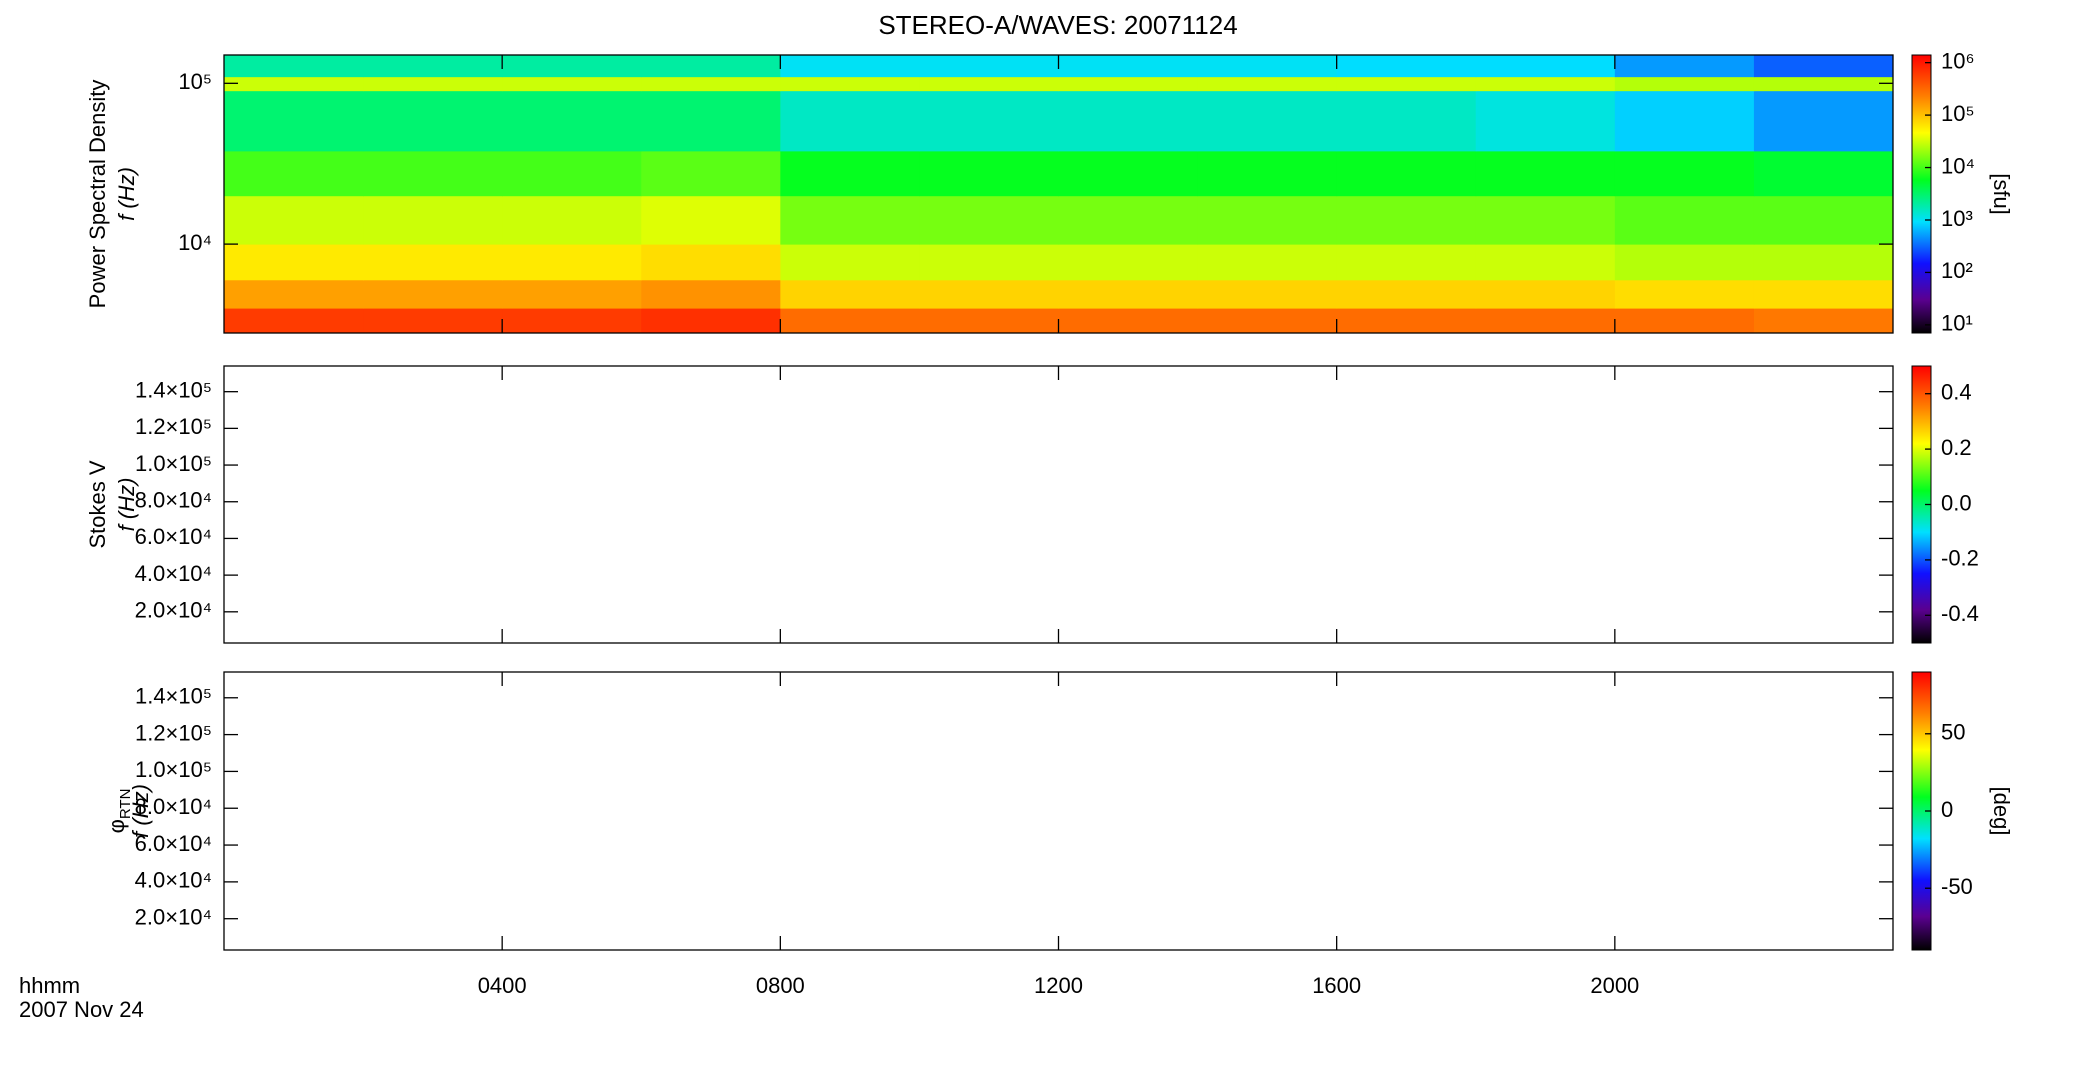 The image size is (2096, 1080). I want to click on colorbar-tick-label: -50, so click(1957, 886).